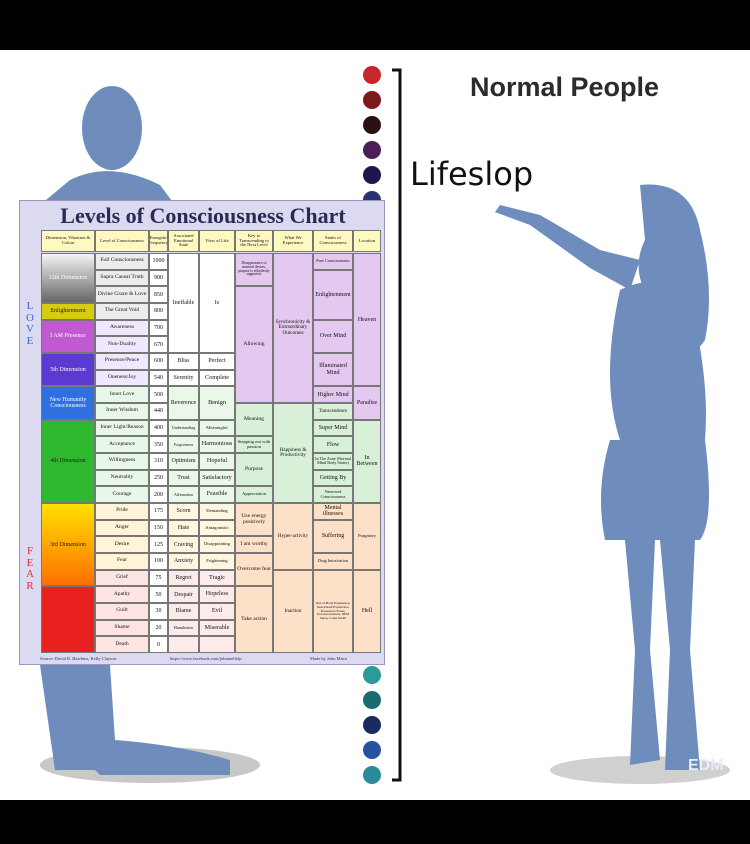 The width and height of the screenshot is (750, 844). Describe the element at coordinates (158, 428) in the screenshot. I see `frequency: 400` at that location.